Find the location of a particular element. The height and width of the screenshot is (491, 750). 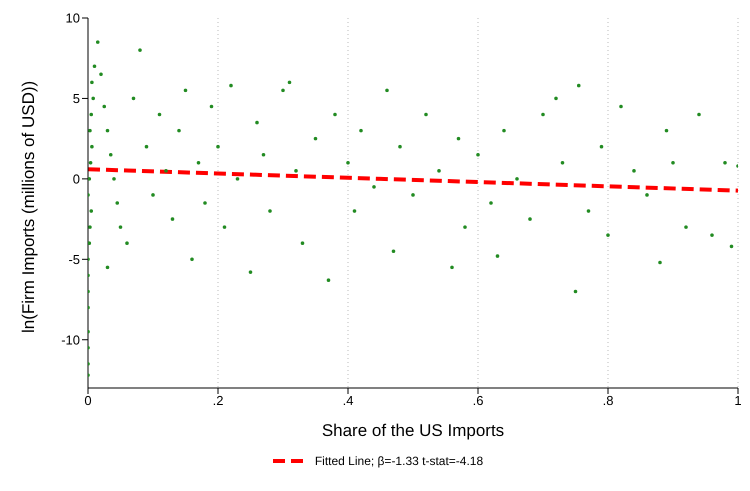

x-tick-label: .8 is located at coordinates (608, 400).